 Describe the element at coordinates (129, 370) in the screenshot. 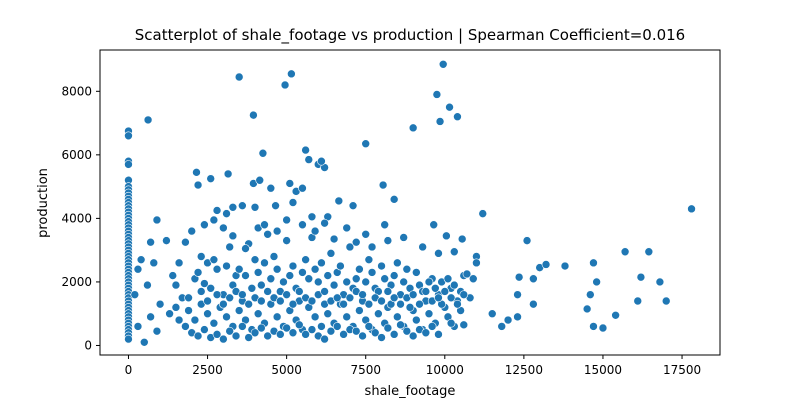

I see `x-tick-label: 0` at that location.